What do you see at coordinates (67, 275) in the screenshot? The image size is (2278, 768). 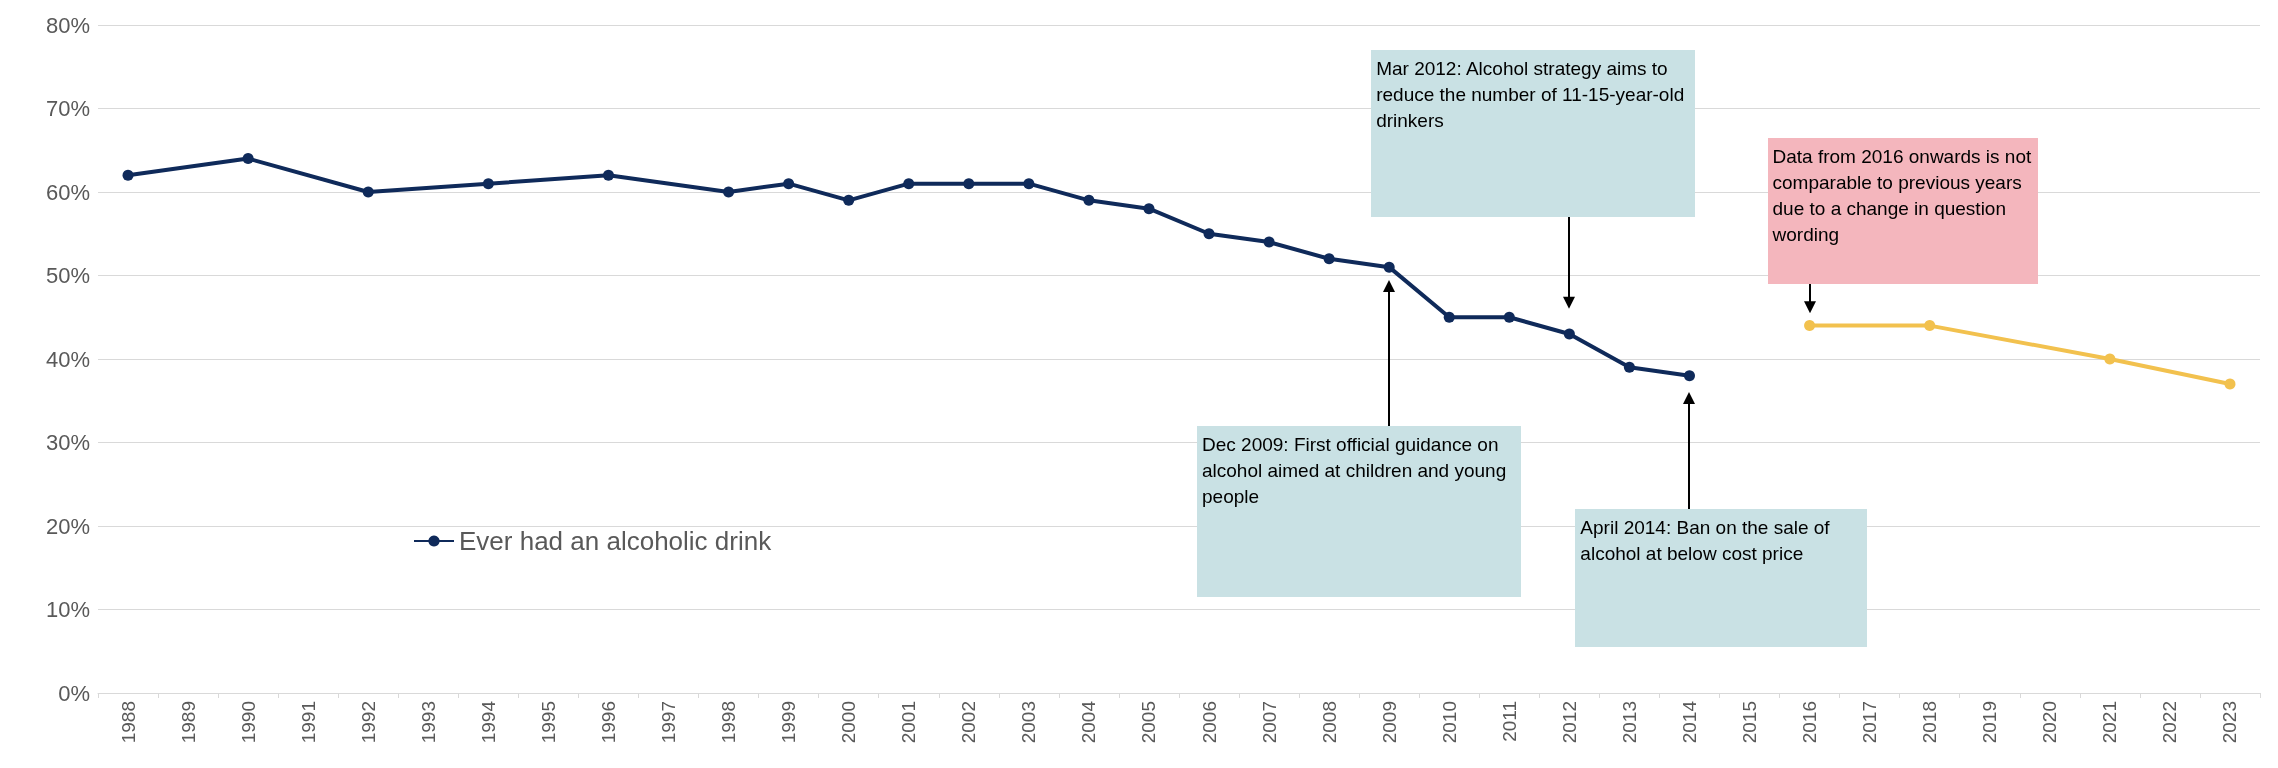 I see `y-tick-label: 50%` at bounding box center [67, 275].